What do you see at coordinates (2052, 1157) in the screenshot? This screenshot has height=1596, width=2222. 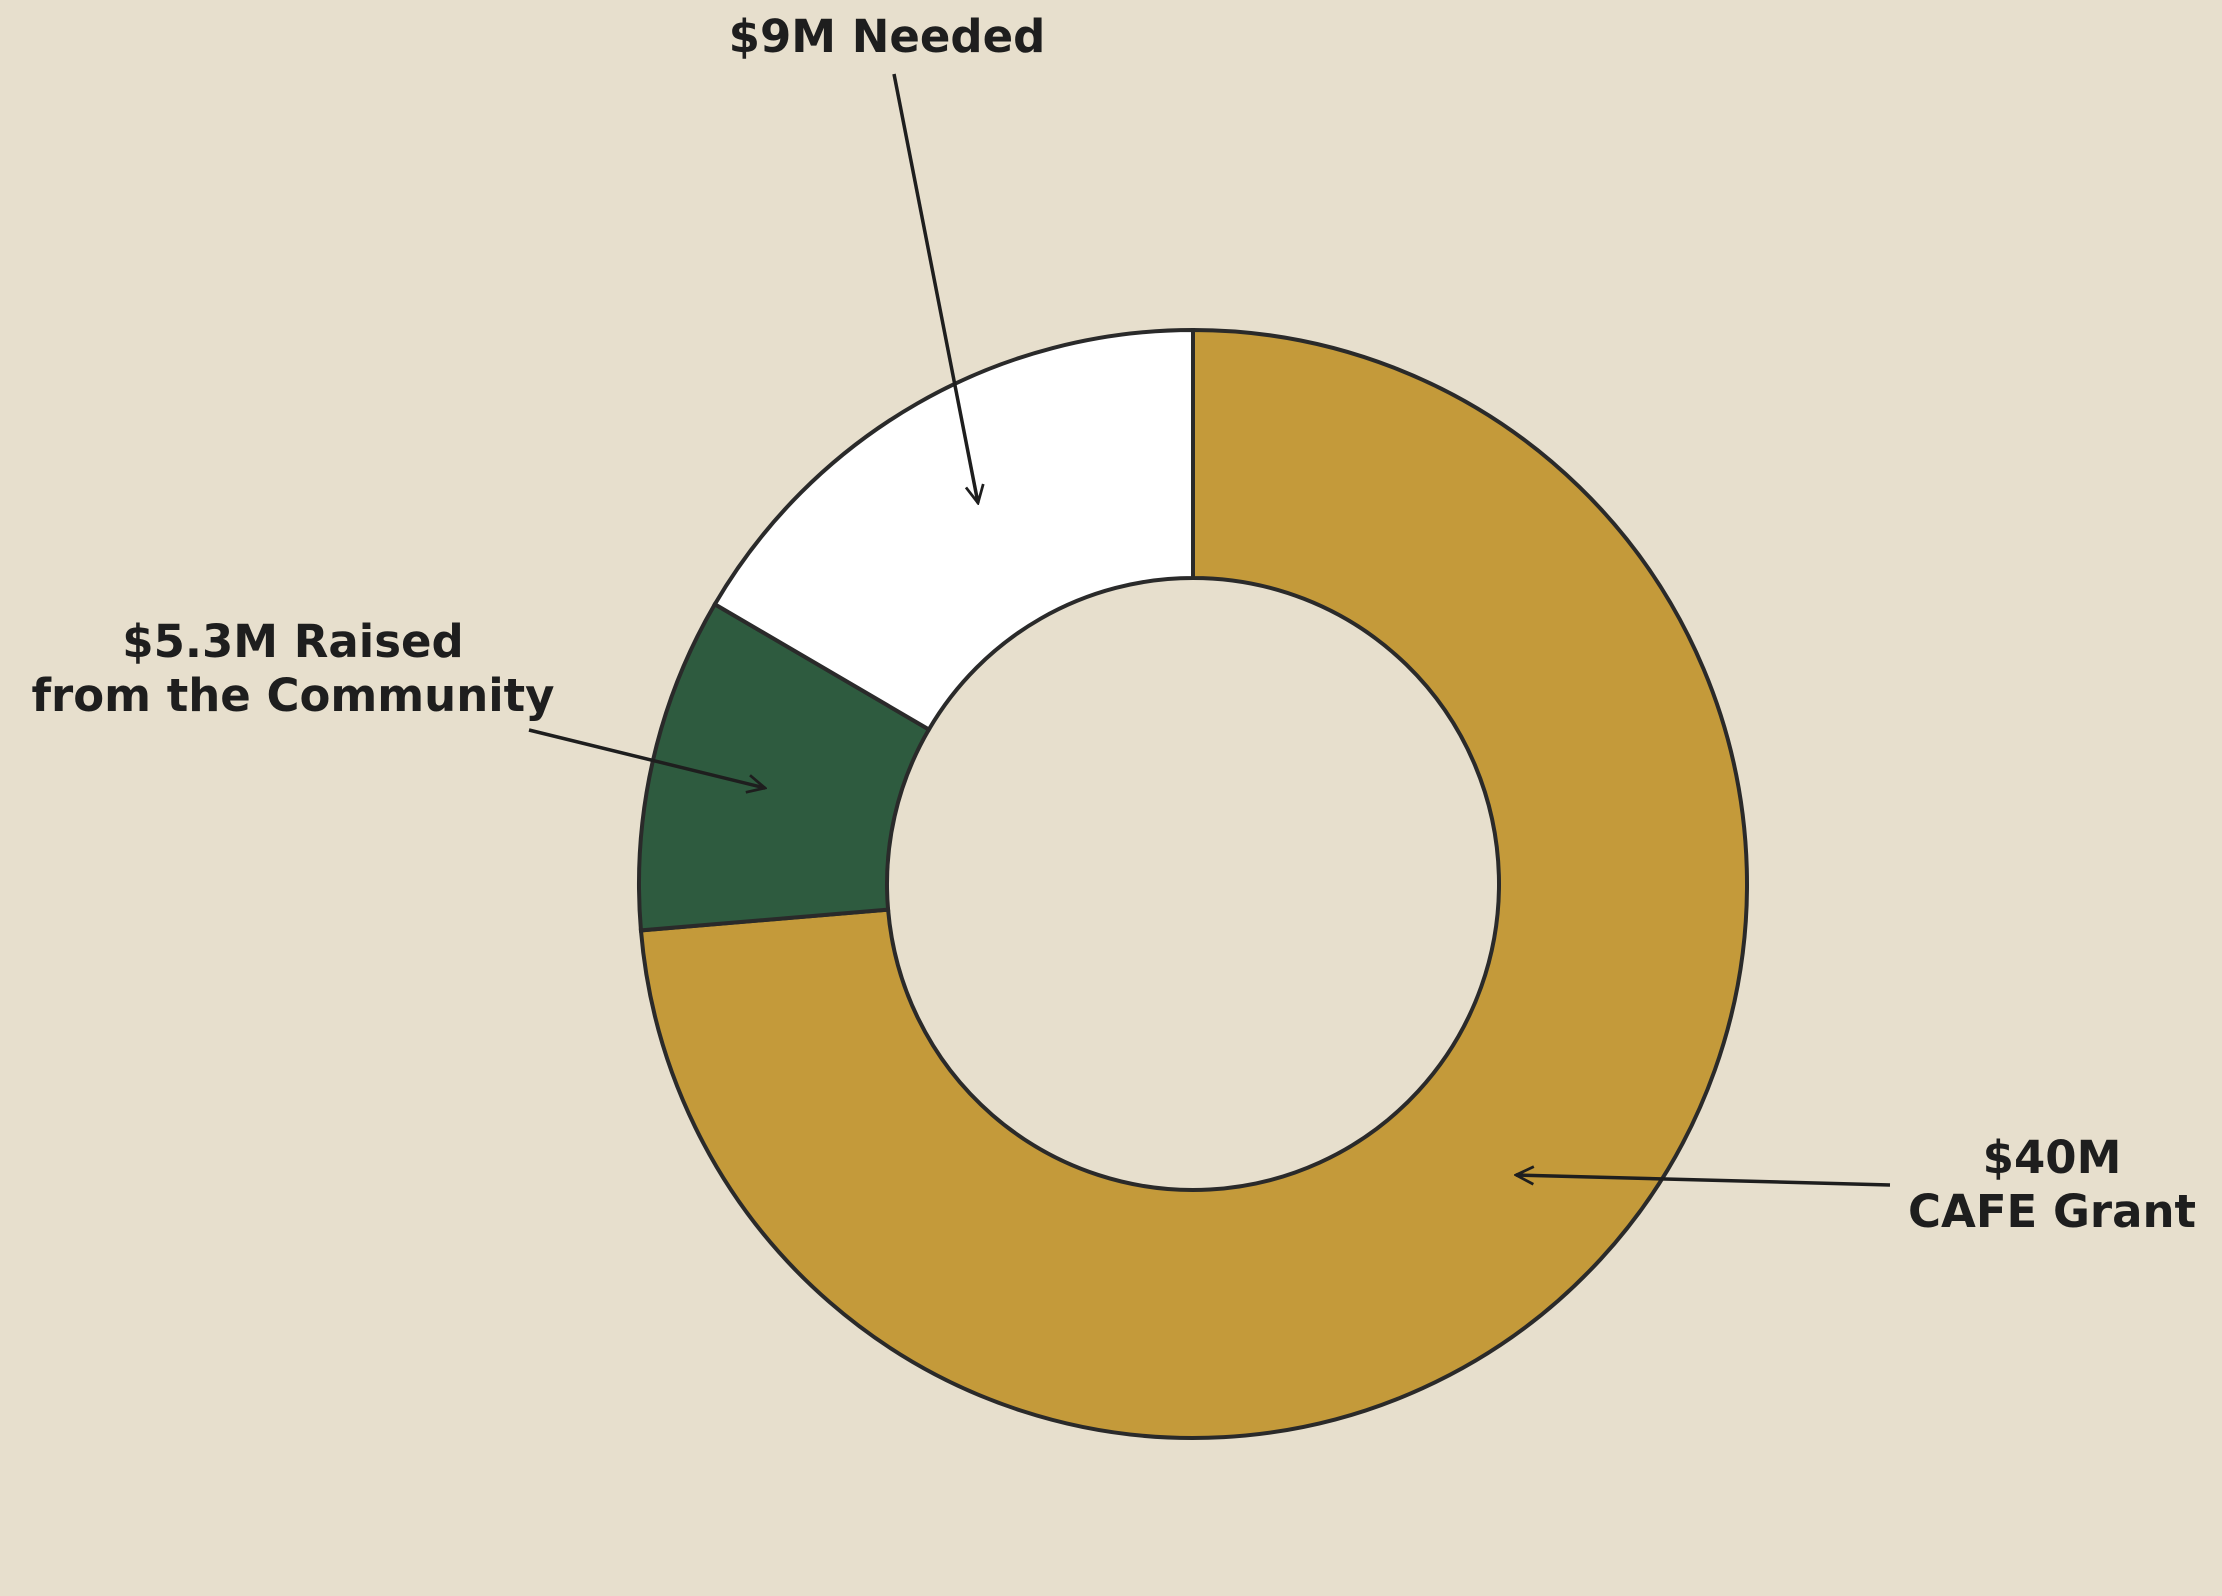 I see `annotation-label: $40M` at bounding box center [2052, 1157].